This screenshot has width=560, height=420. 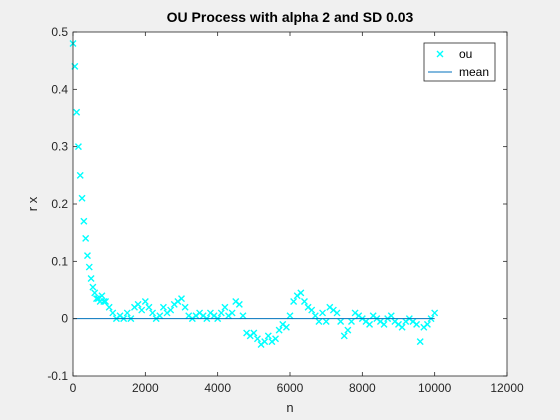 I want to click on chart-title: OU Process with alpha 2 and SD 0.03, so click(x=290, y=17).